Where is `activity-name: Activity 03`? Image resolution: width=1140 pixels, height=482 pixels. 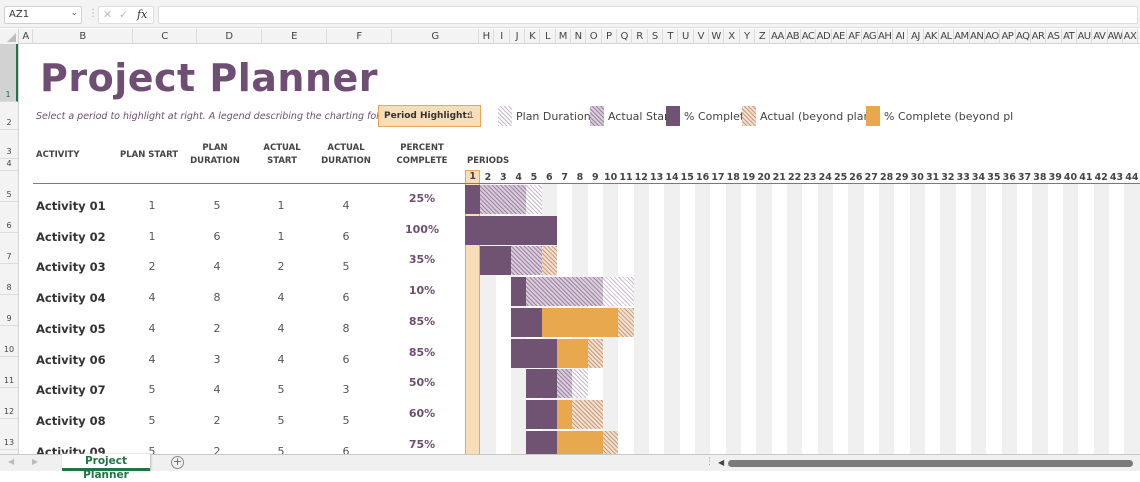 activity-name: Activity 03 is located at coordinates (71, 267).